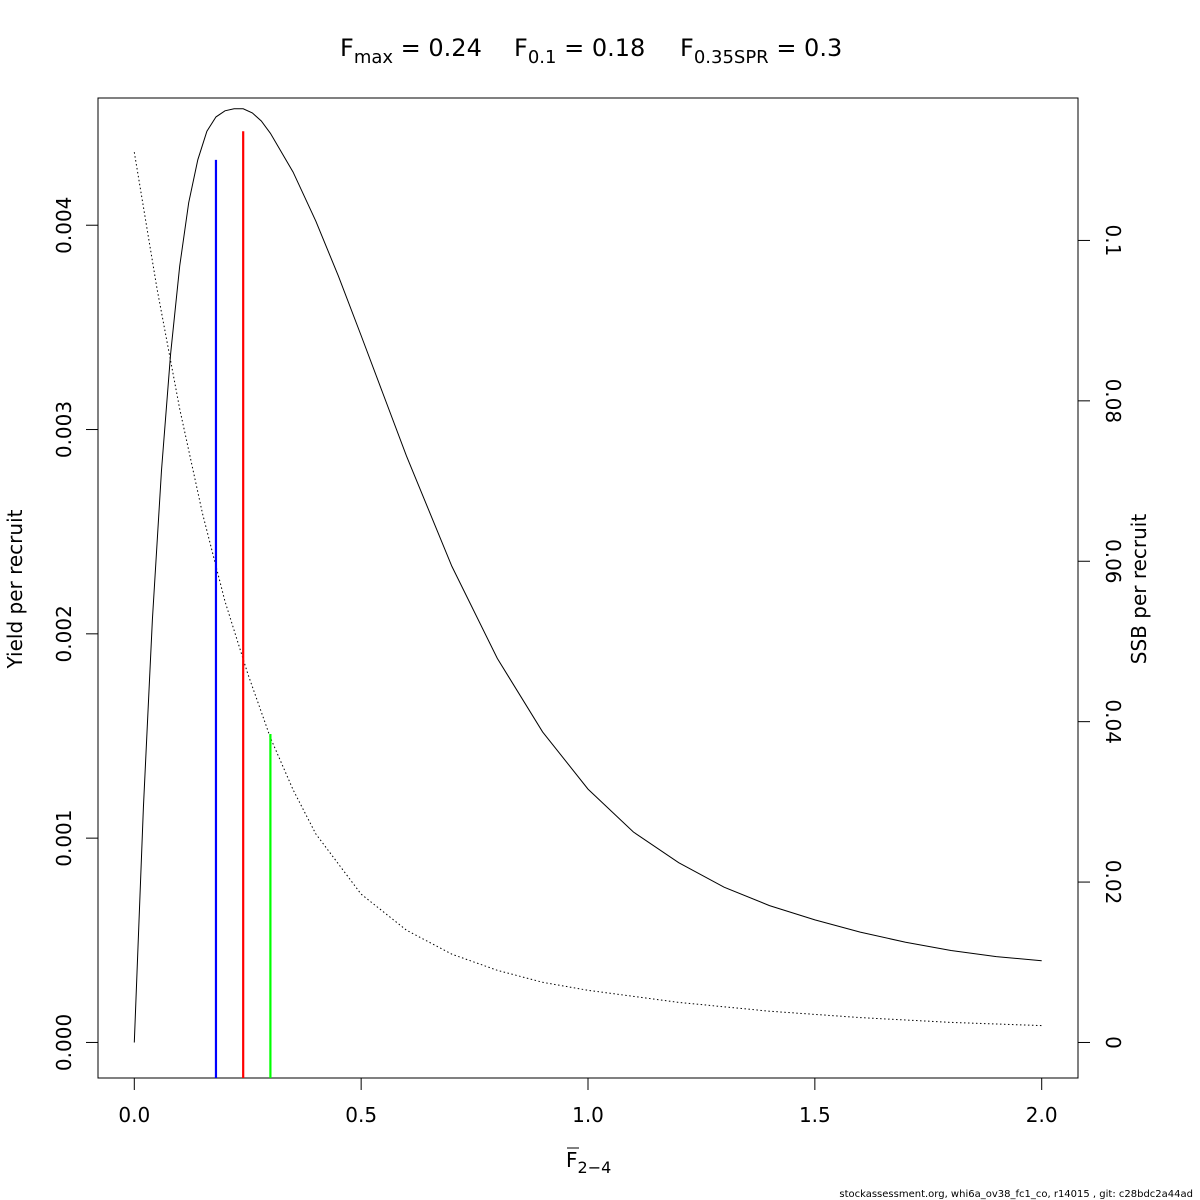 Image resolution: width=1200 pixels, height=1200 pixels. What do you see at coordinates (815, 1115) in the screenshot?
I see `x-tick-label: 1.5` at bounding box center [815, 1115].